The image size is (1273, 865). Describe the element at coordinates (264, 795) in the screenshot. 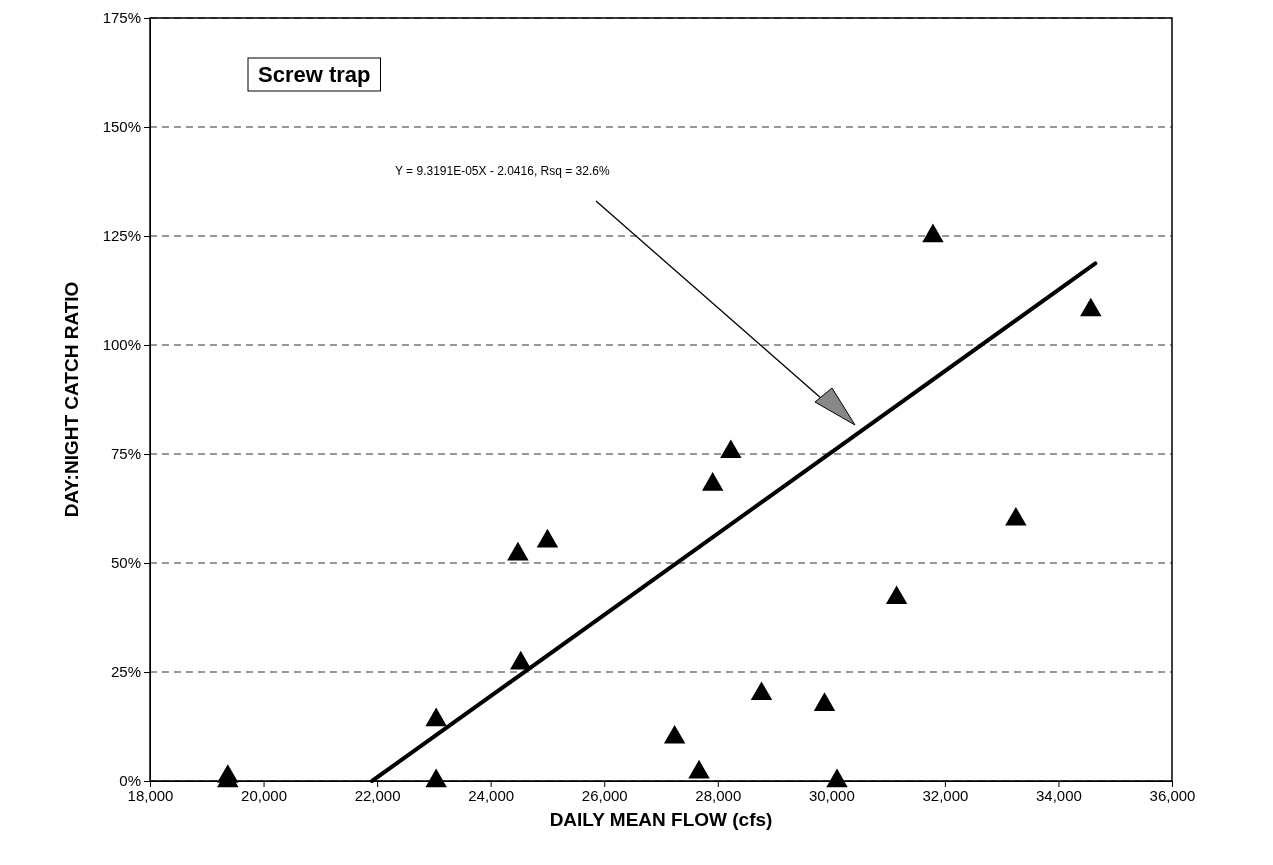

I see `x-tick-label: 20,000` at that location.